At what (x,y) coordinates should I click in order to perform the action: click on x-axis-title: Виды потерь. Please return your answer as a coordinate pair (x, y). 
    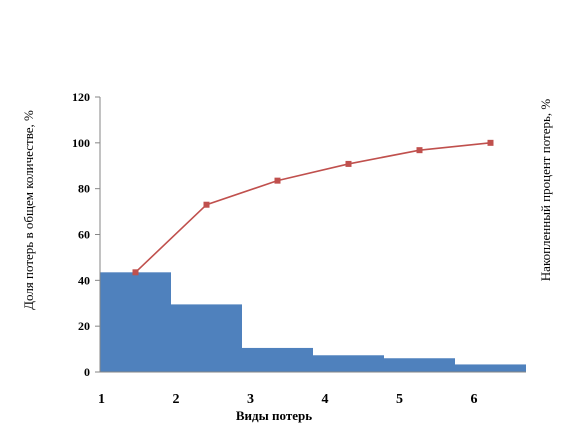
    Looking at the image, I should click on (274, 415).